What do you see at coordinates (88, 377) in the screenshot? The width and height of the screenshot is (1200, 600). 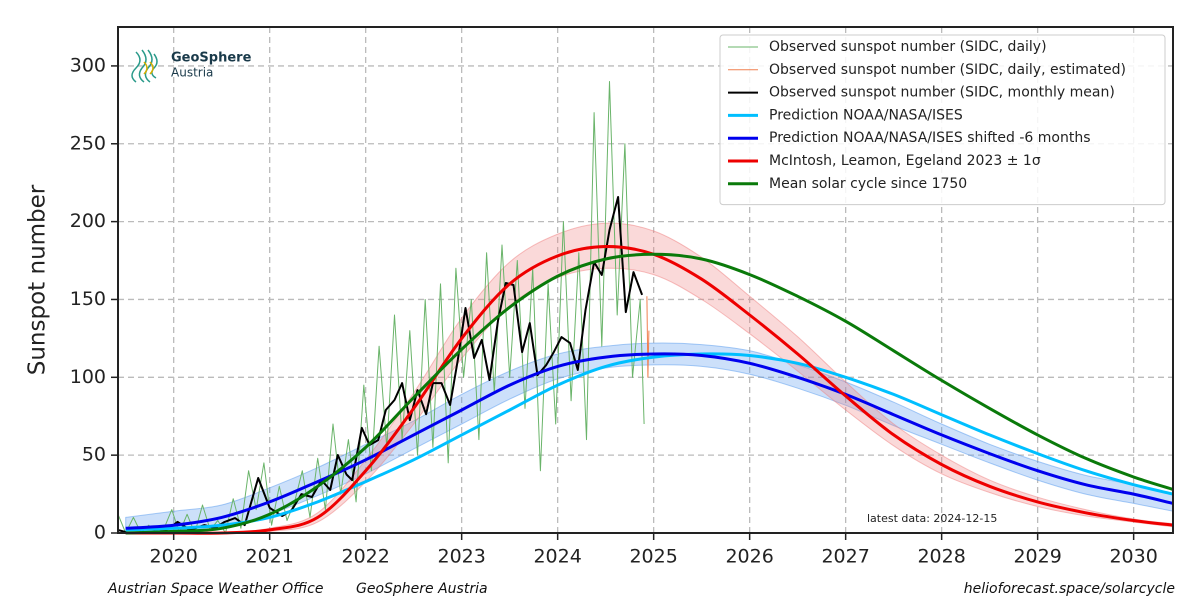 I see `y-tick-label: 100` at bounding box center [88, 377].